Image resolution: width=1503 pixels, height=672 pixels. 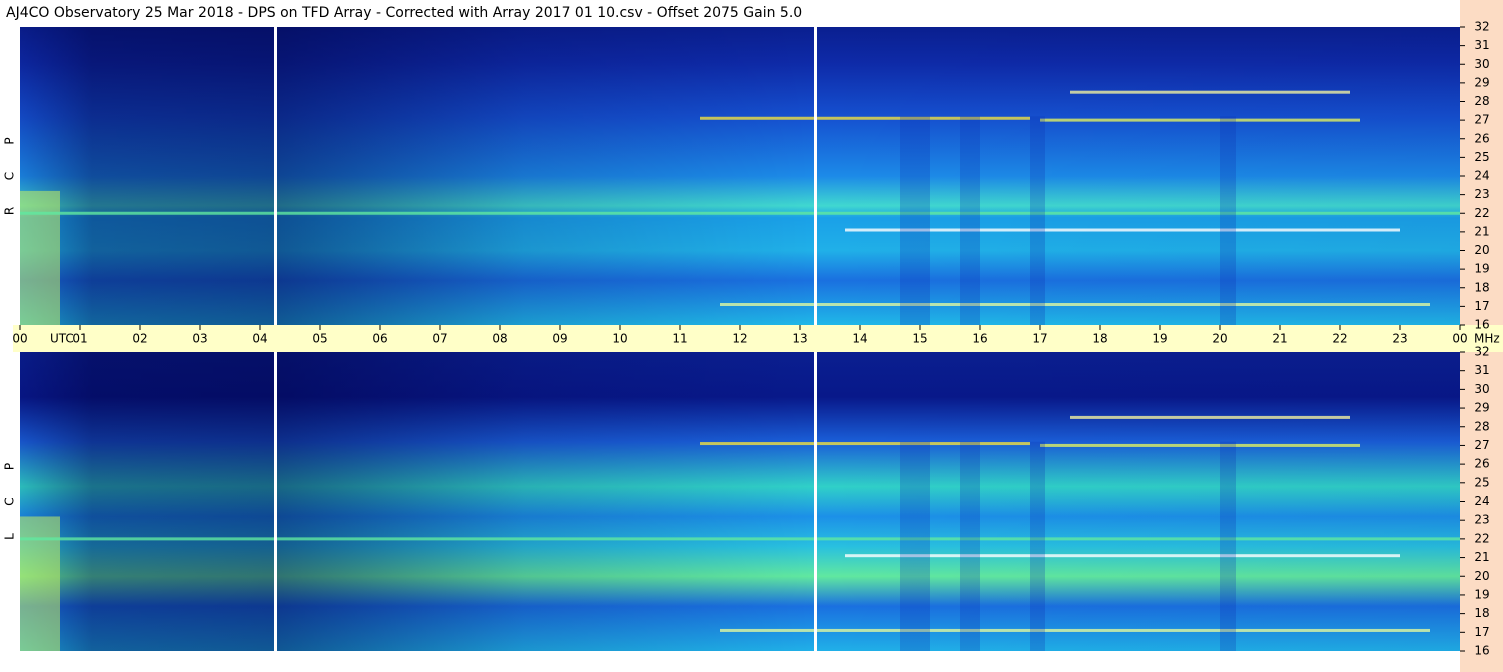 I want to click on time-tick-label: 09, so click(x=559, y=339).